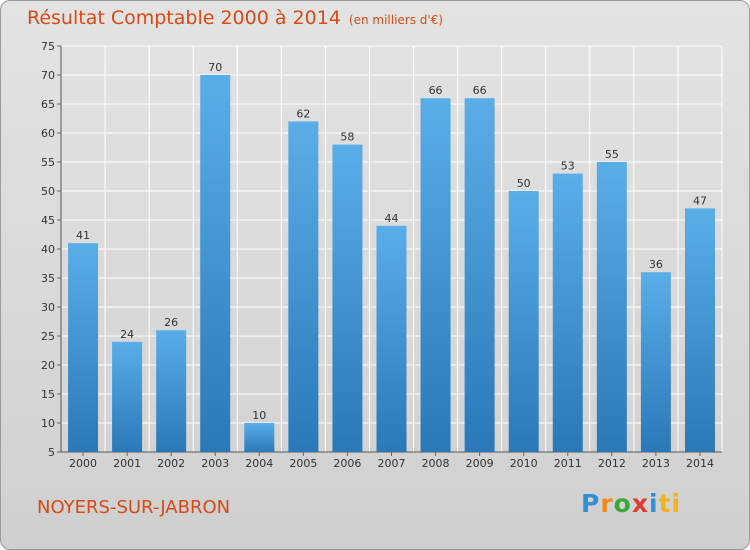 This screenshot has height=550, width=750. I want to click on y-tick-label: 55, so click(48, 162).